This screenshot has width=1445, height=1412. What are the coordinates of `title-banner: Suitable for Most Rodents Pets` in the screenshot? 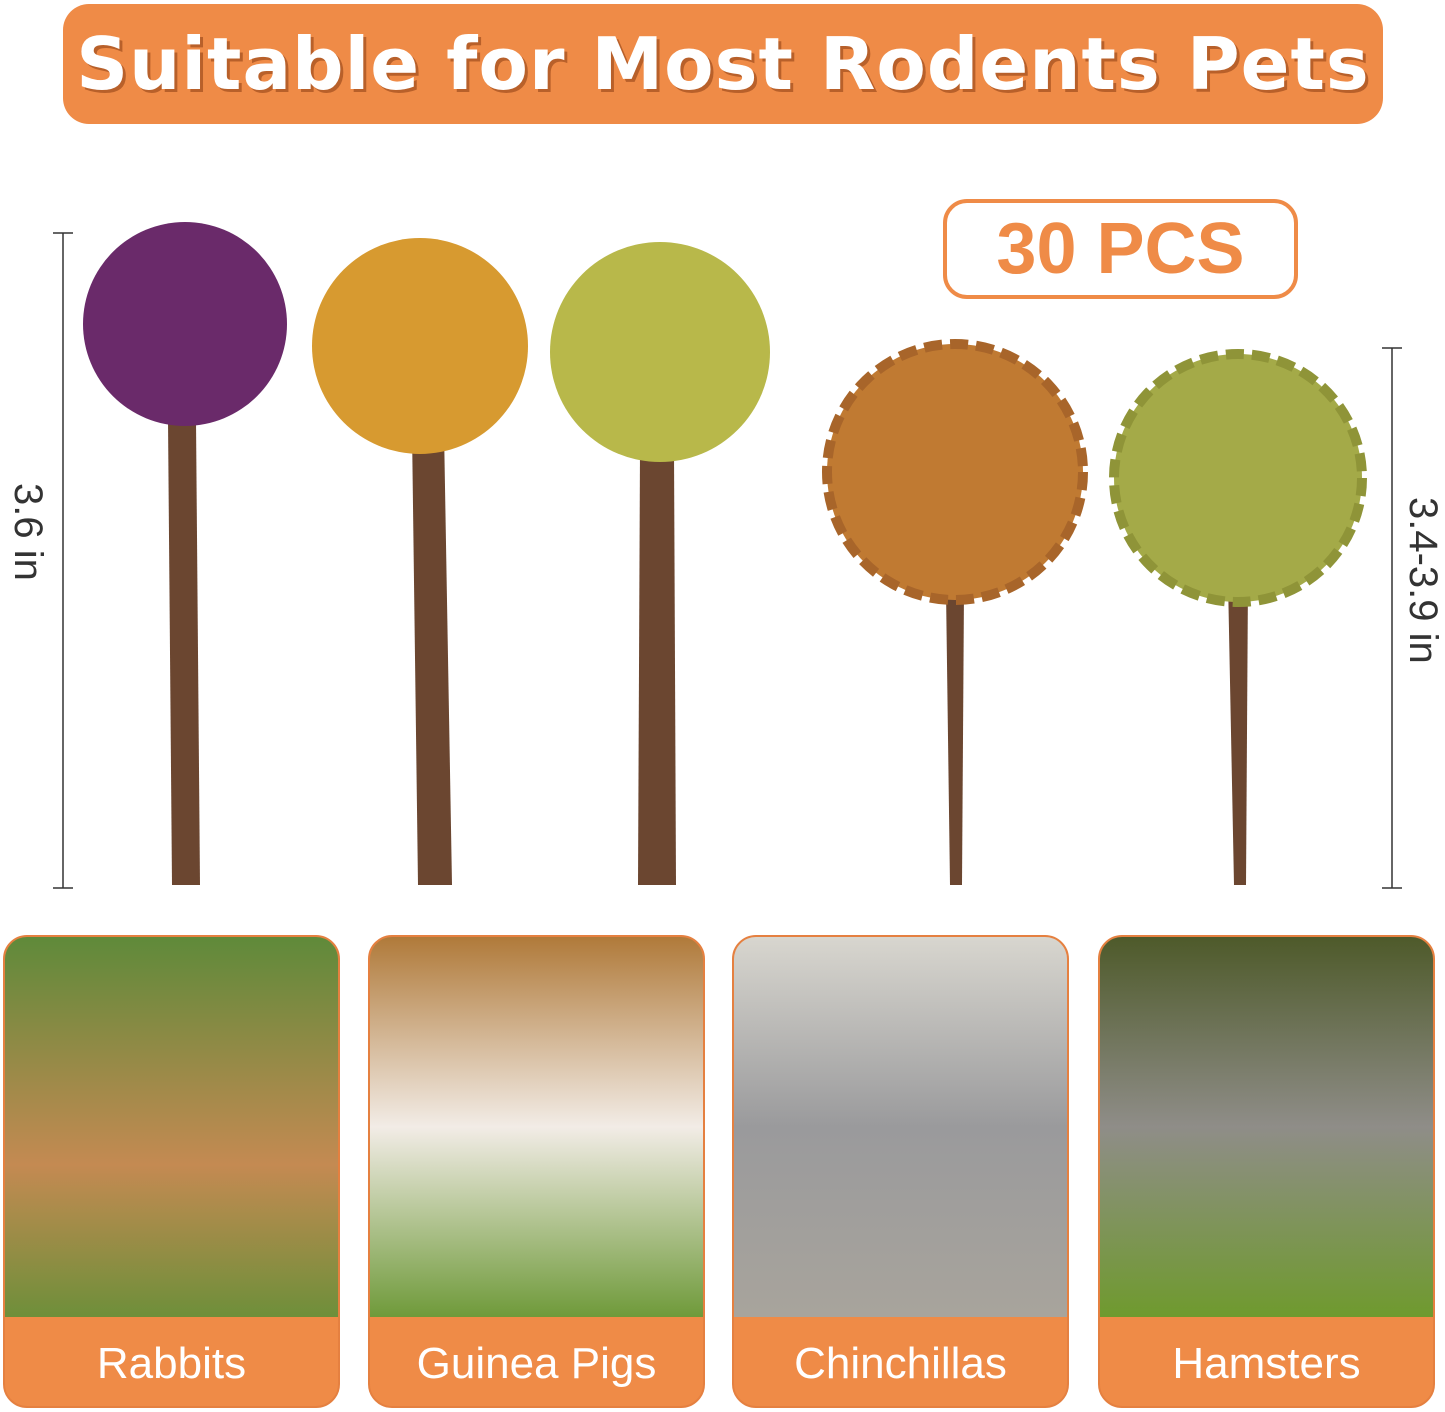 It's located at (723, 64).